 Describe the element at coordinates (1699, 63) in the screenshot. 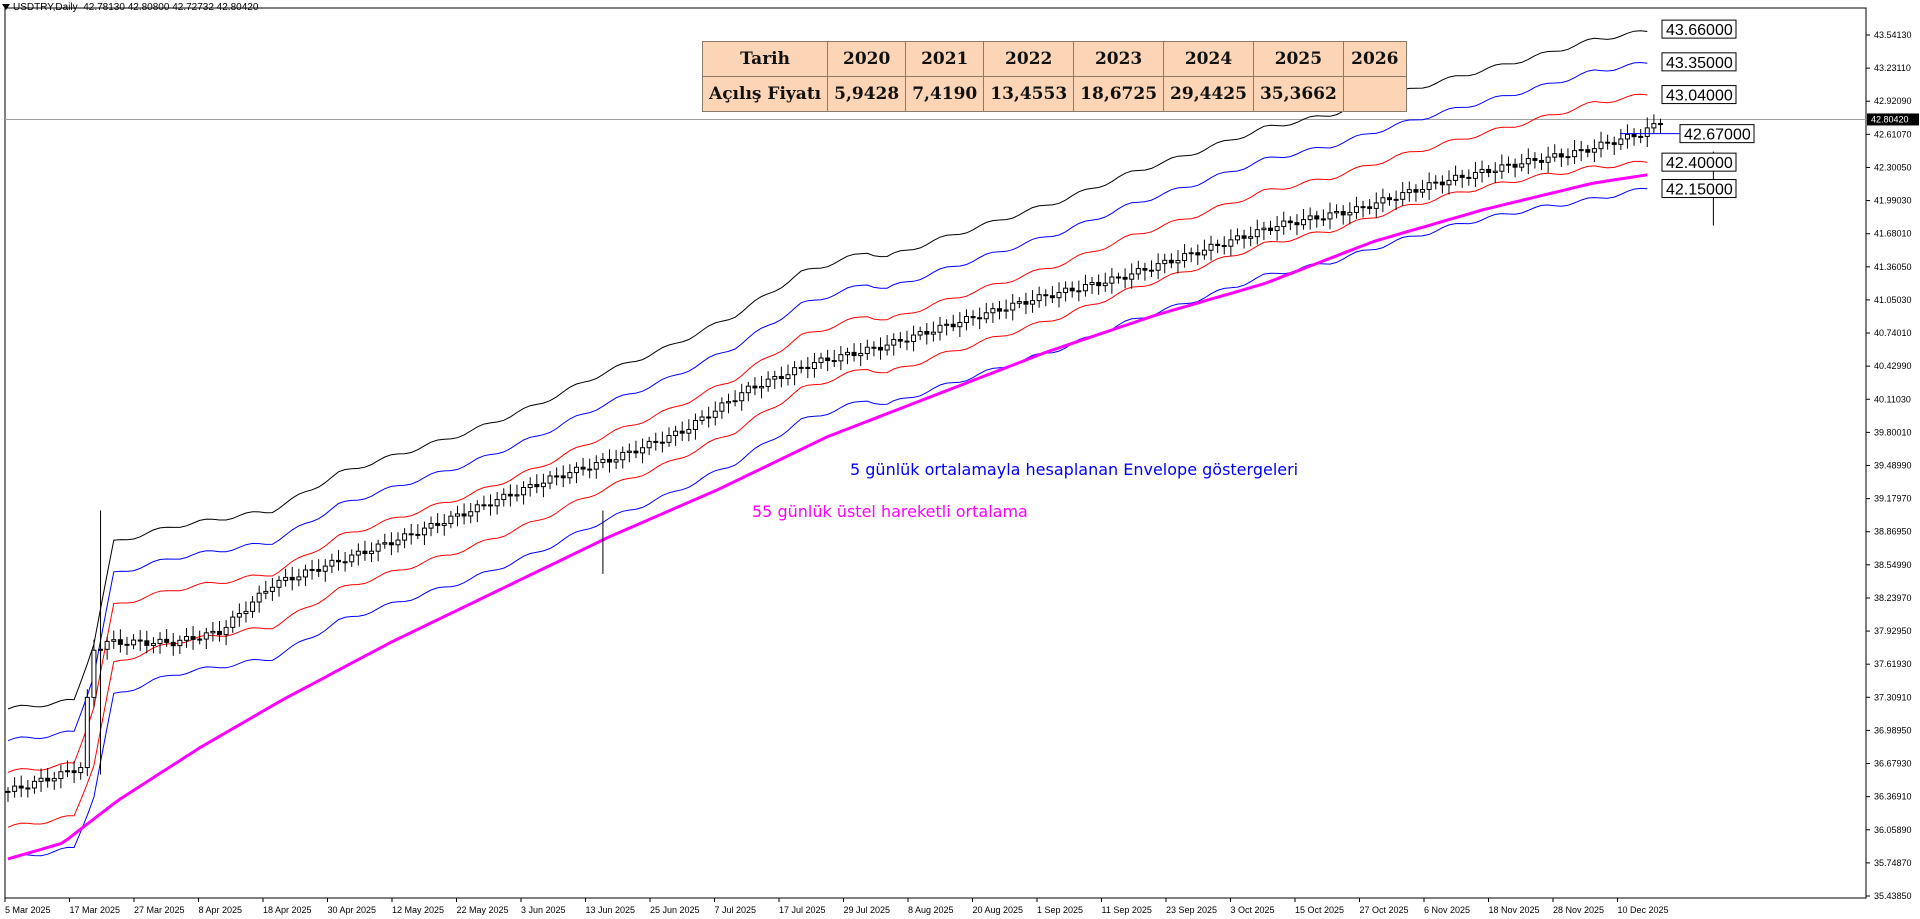

I see `level-label: 43.35000` at that location.